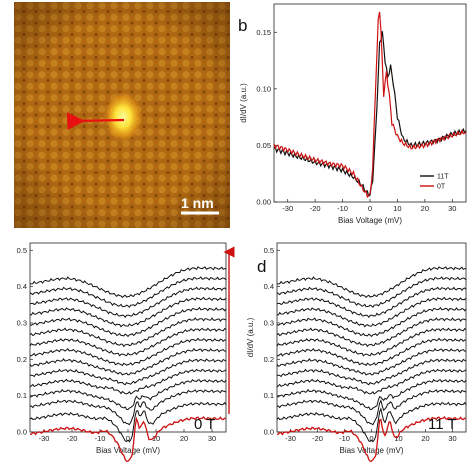 The width and height of the screenshot is (474, 474). What do you see at coordinates (96, 121) in the screenshot?
I see `direction-arrow` at bounding box center [96, 121].